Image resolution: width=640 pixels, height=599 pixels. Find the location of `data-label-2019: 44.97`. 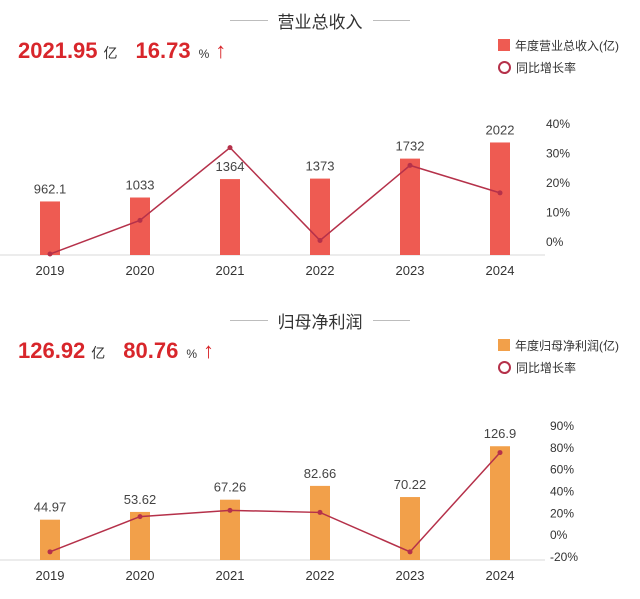

data-label-2019: 44.97 is located at coordinates (50, 507).